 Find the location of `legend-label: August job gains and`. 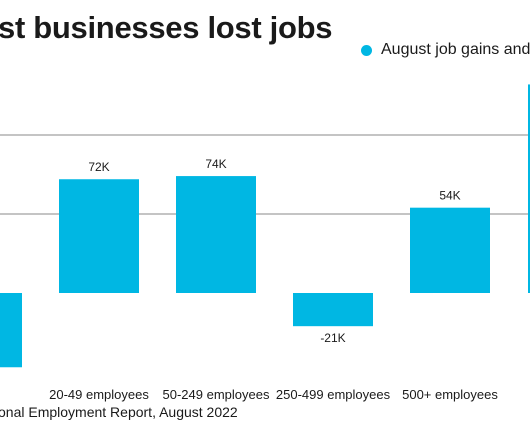

legend-label: August job gains and is located at coordinates (455, 49).